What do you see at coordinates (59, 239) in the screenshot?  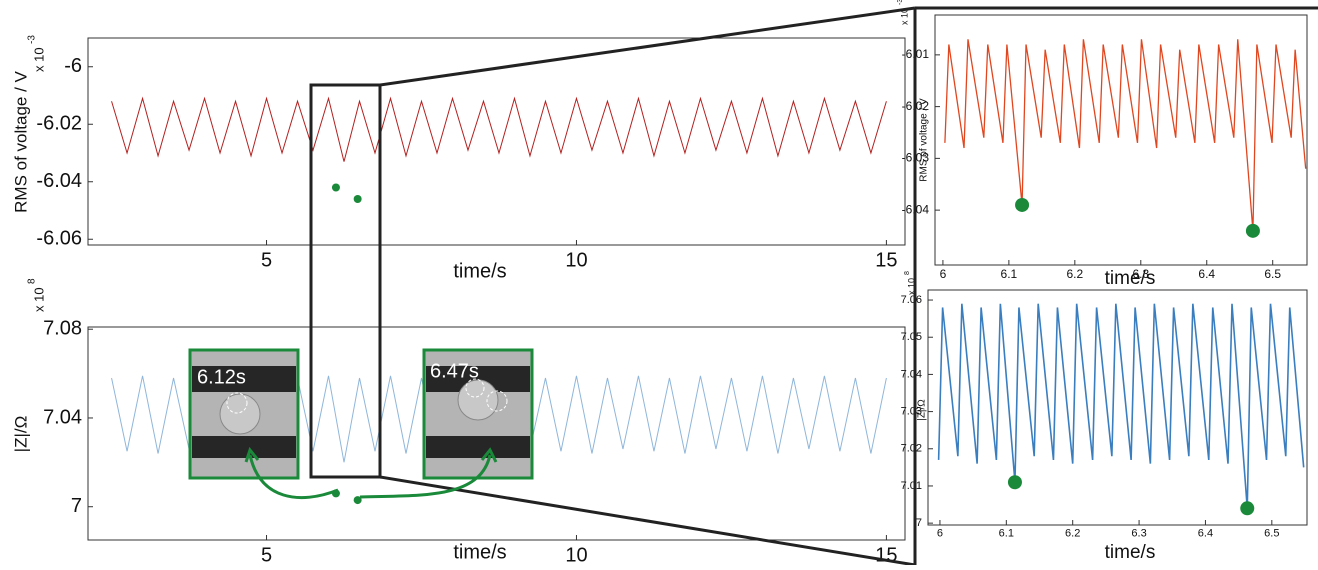 I see `y-tick-label: -6.06` at bounding box center [59, 239].